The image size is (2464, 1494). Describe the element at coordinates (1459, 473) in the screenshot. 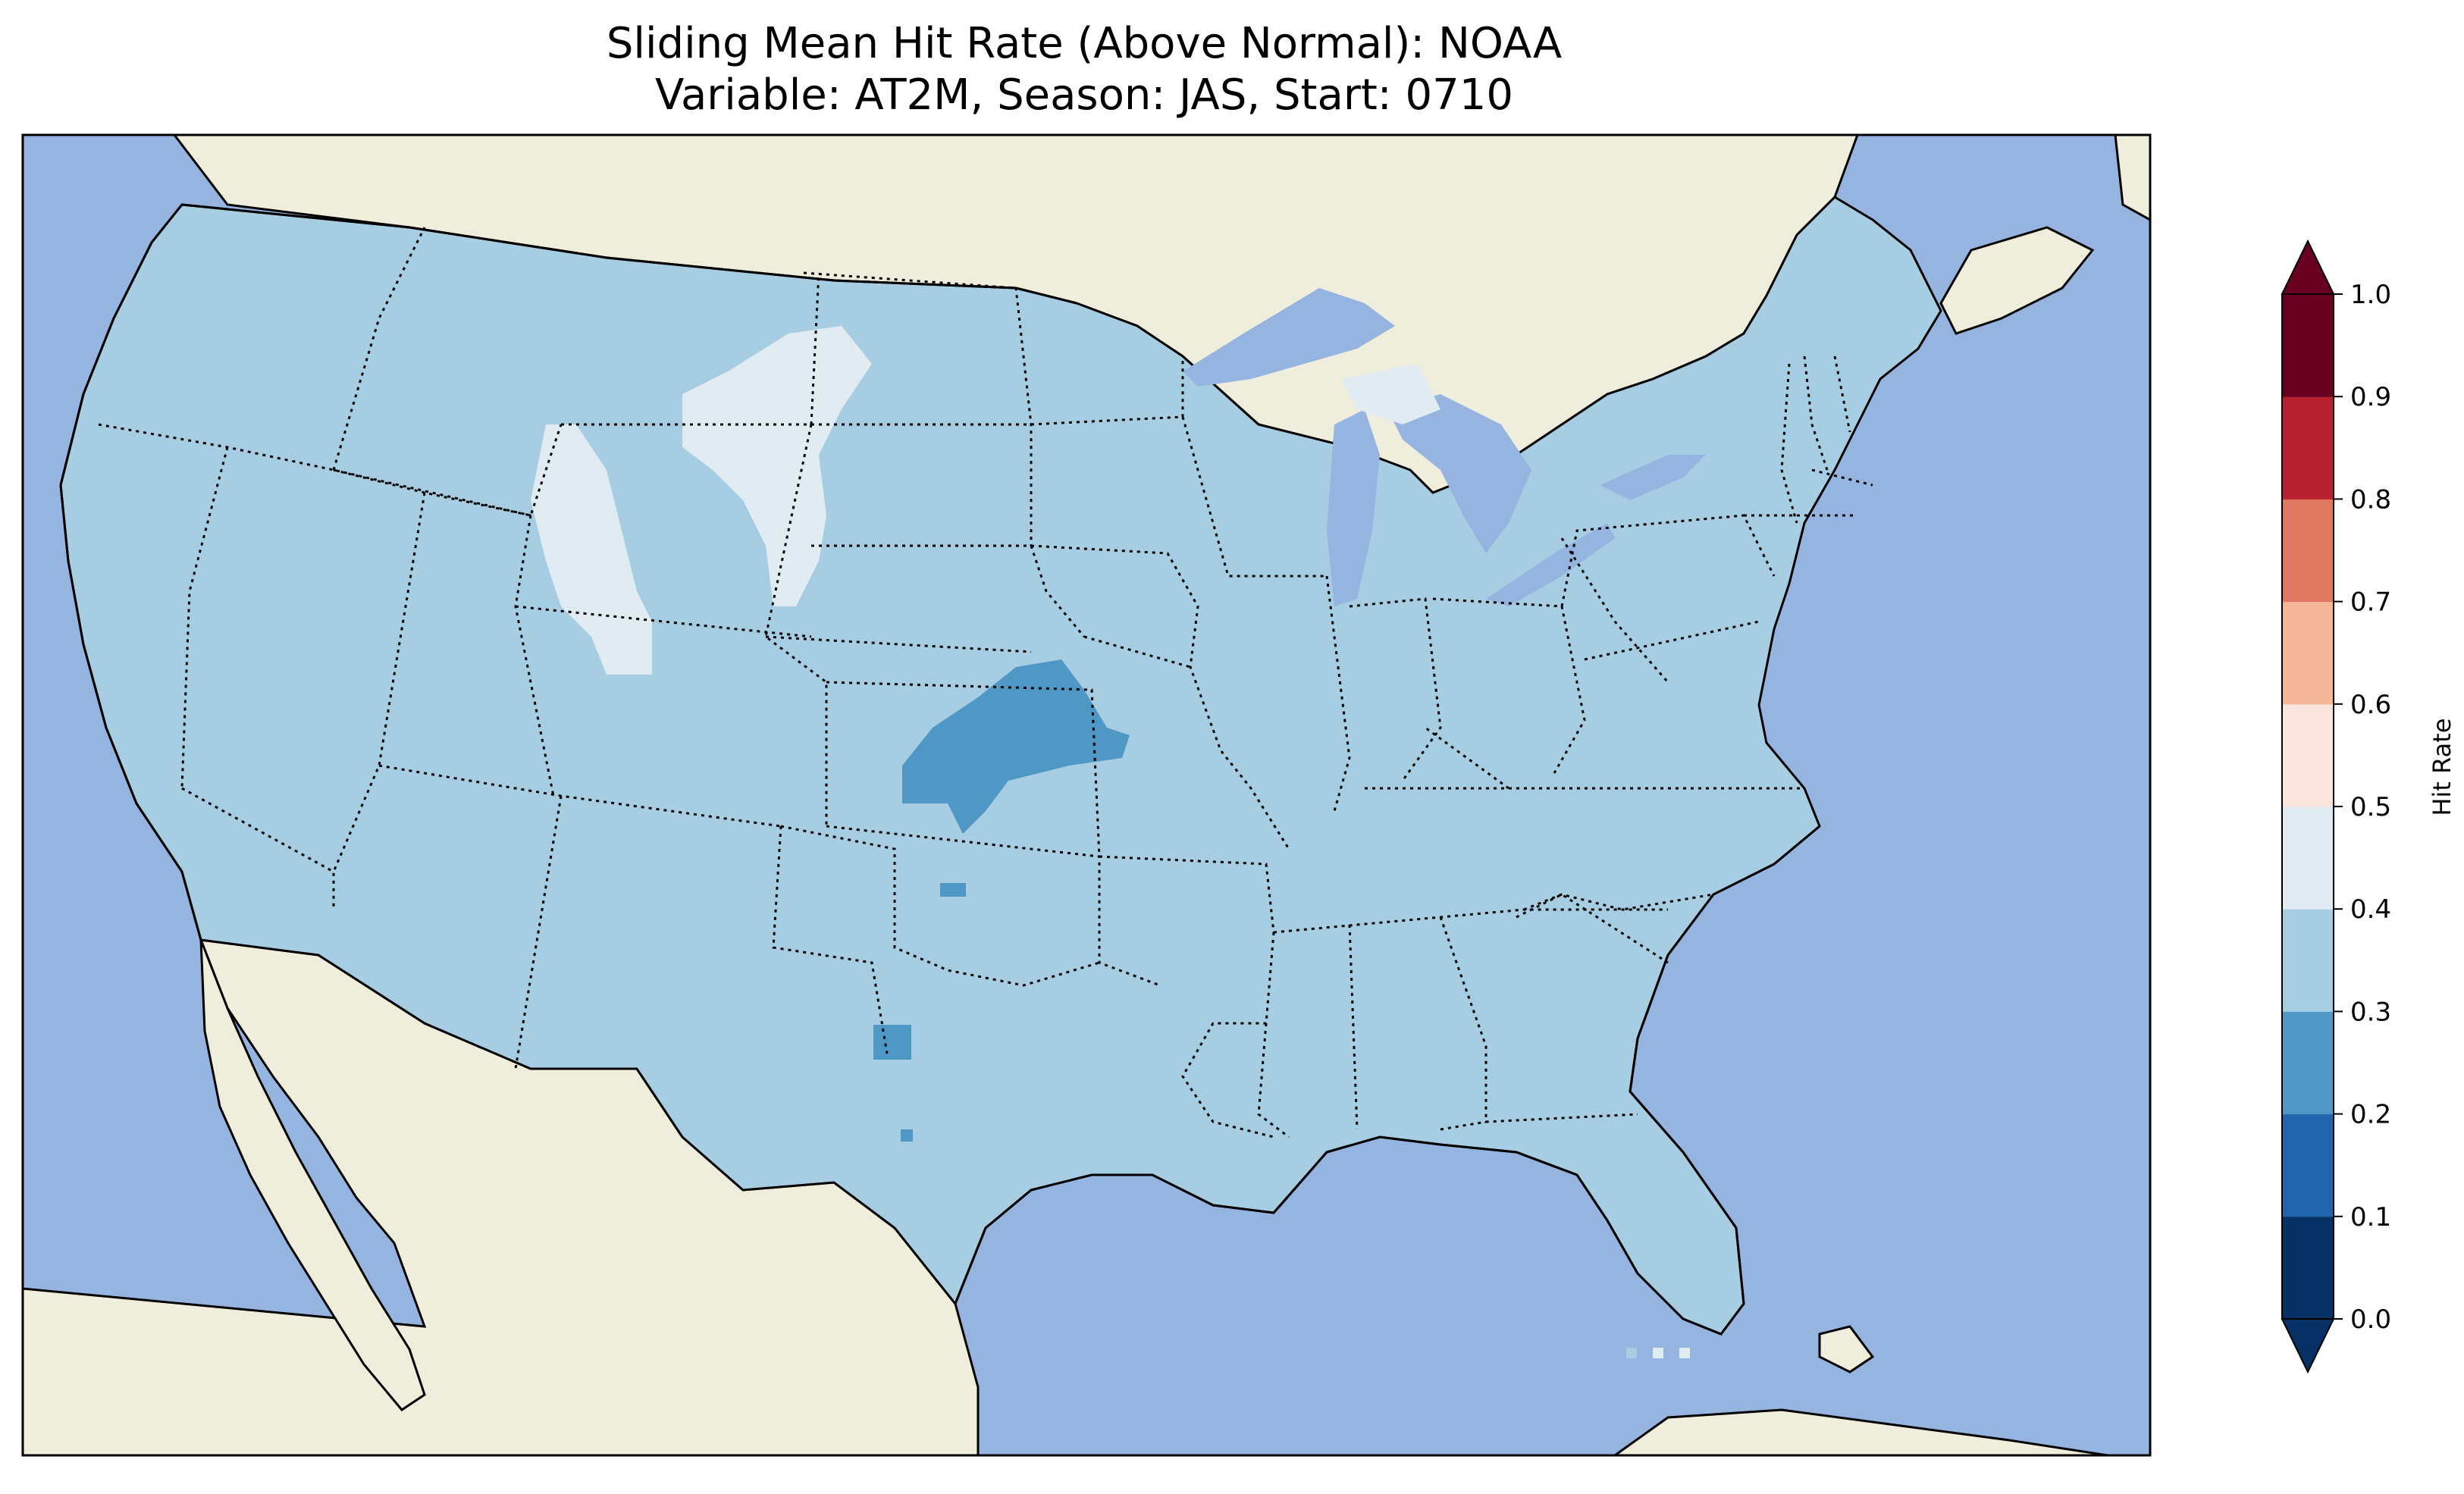

I see `lake-huron` at that location.